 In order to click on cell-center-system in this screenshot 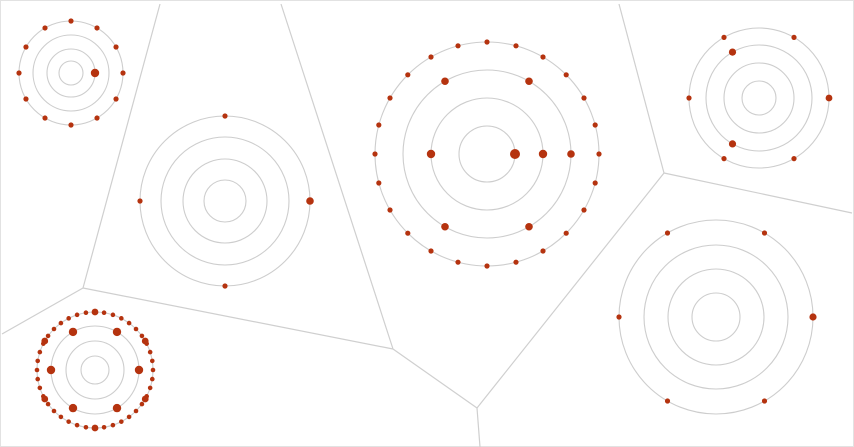, I will do `click(487, 154)`.